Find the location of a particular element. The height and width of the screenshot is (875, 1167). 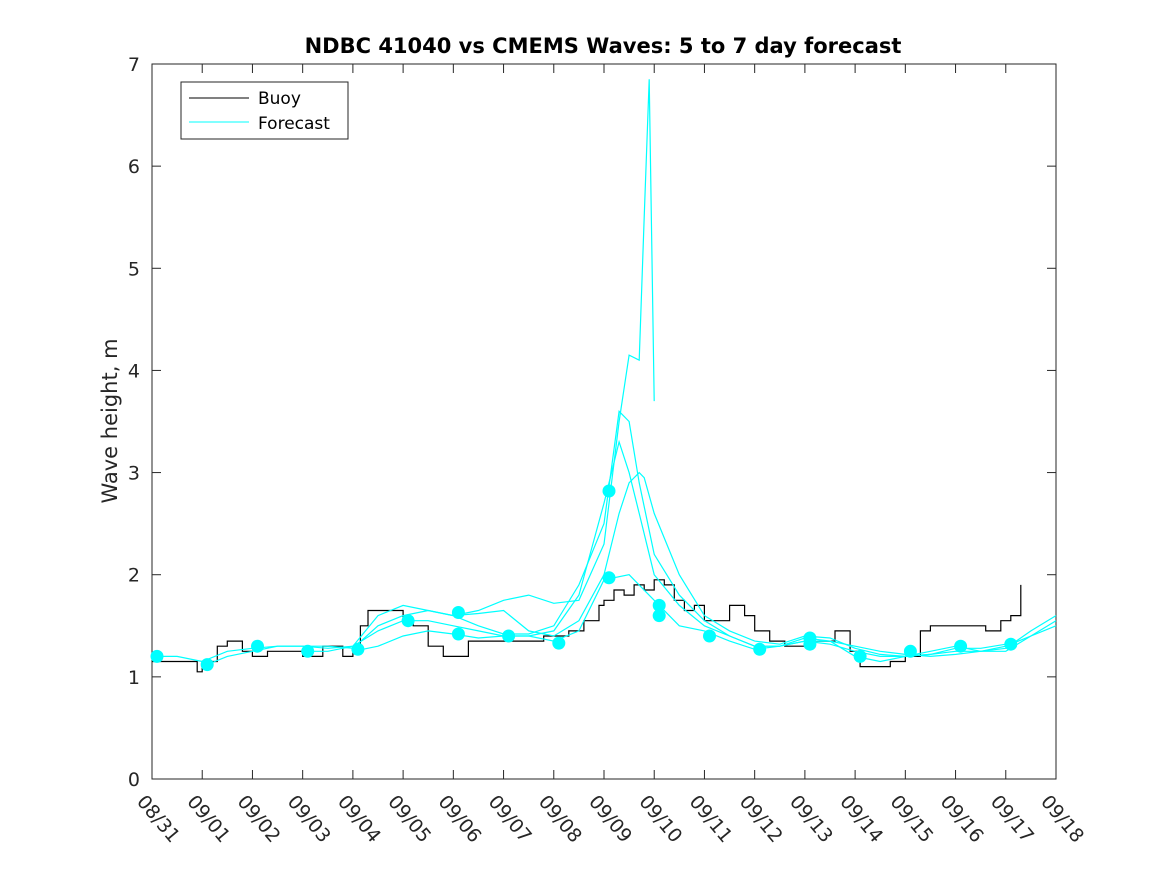

y-axis-label: Wave height, m is located at coordinates (110, 420).